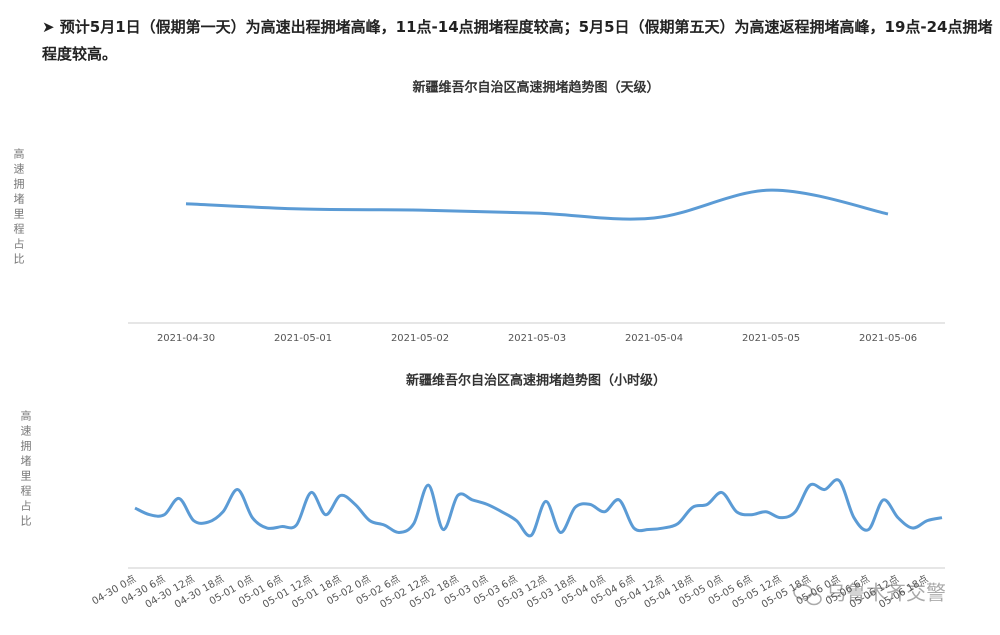  I want to click on x-tick-label: 2021-05-04, so click(654, 338).